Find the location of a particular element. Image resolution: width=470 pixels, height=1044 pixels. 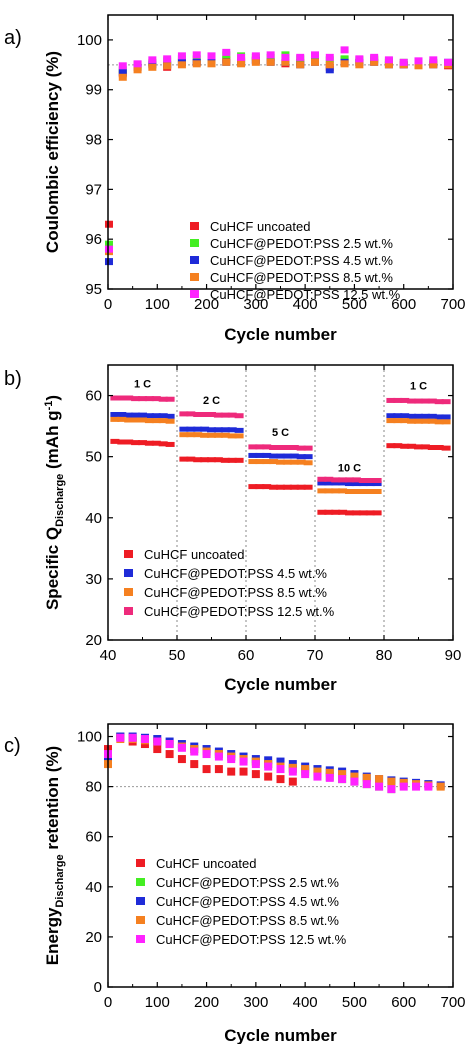

y-tick-label: 99 is located at coordinates (93, 90).